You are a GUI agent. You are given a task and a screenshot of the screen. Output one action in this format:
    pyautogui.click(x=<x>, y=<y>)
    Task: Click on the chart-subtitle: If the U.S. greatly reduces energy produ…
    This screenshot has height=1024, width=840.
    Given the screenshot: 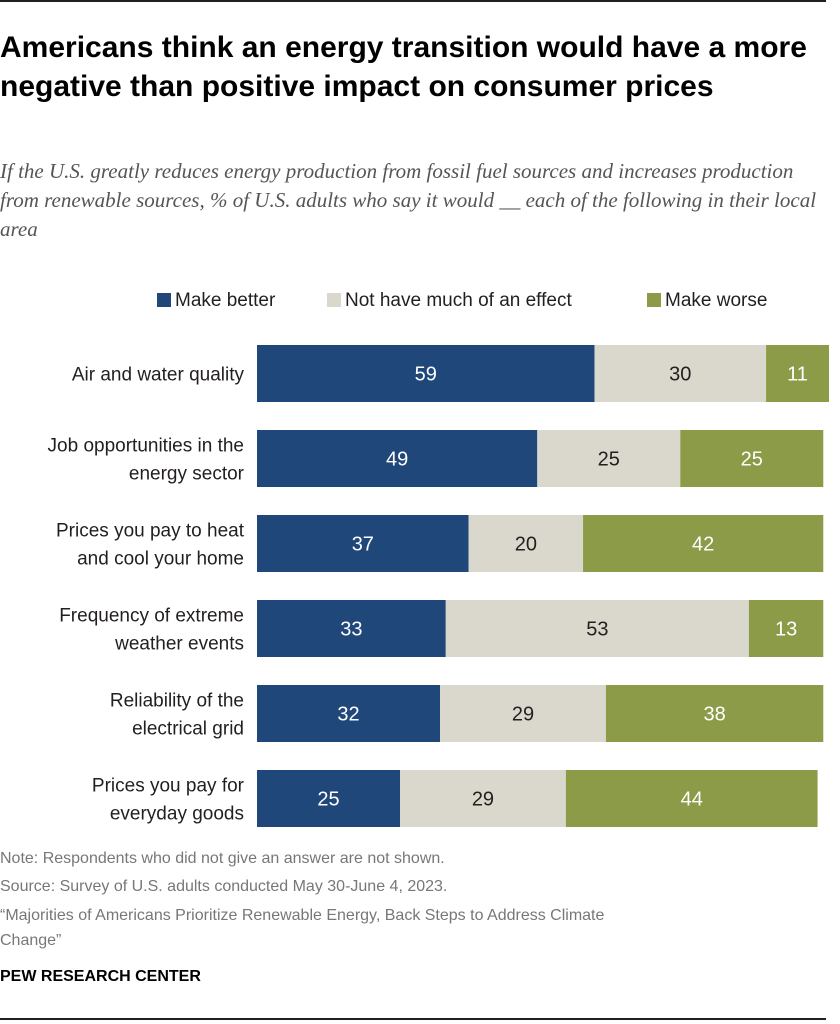 What is the action you would take?
    pyautogui.click(x=408, y=200)
    